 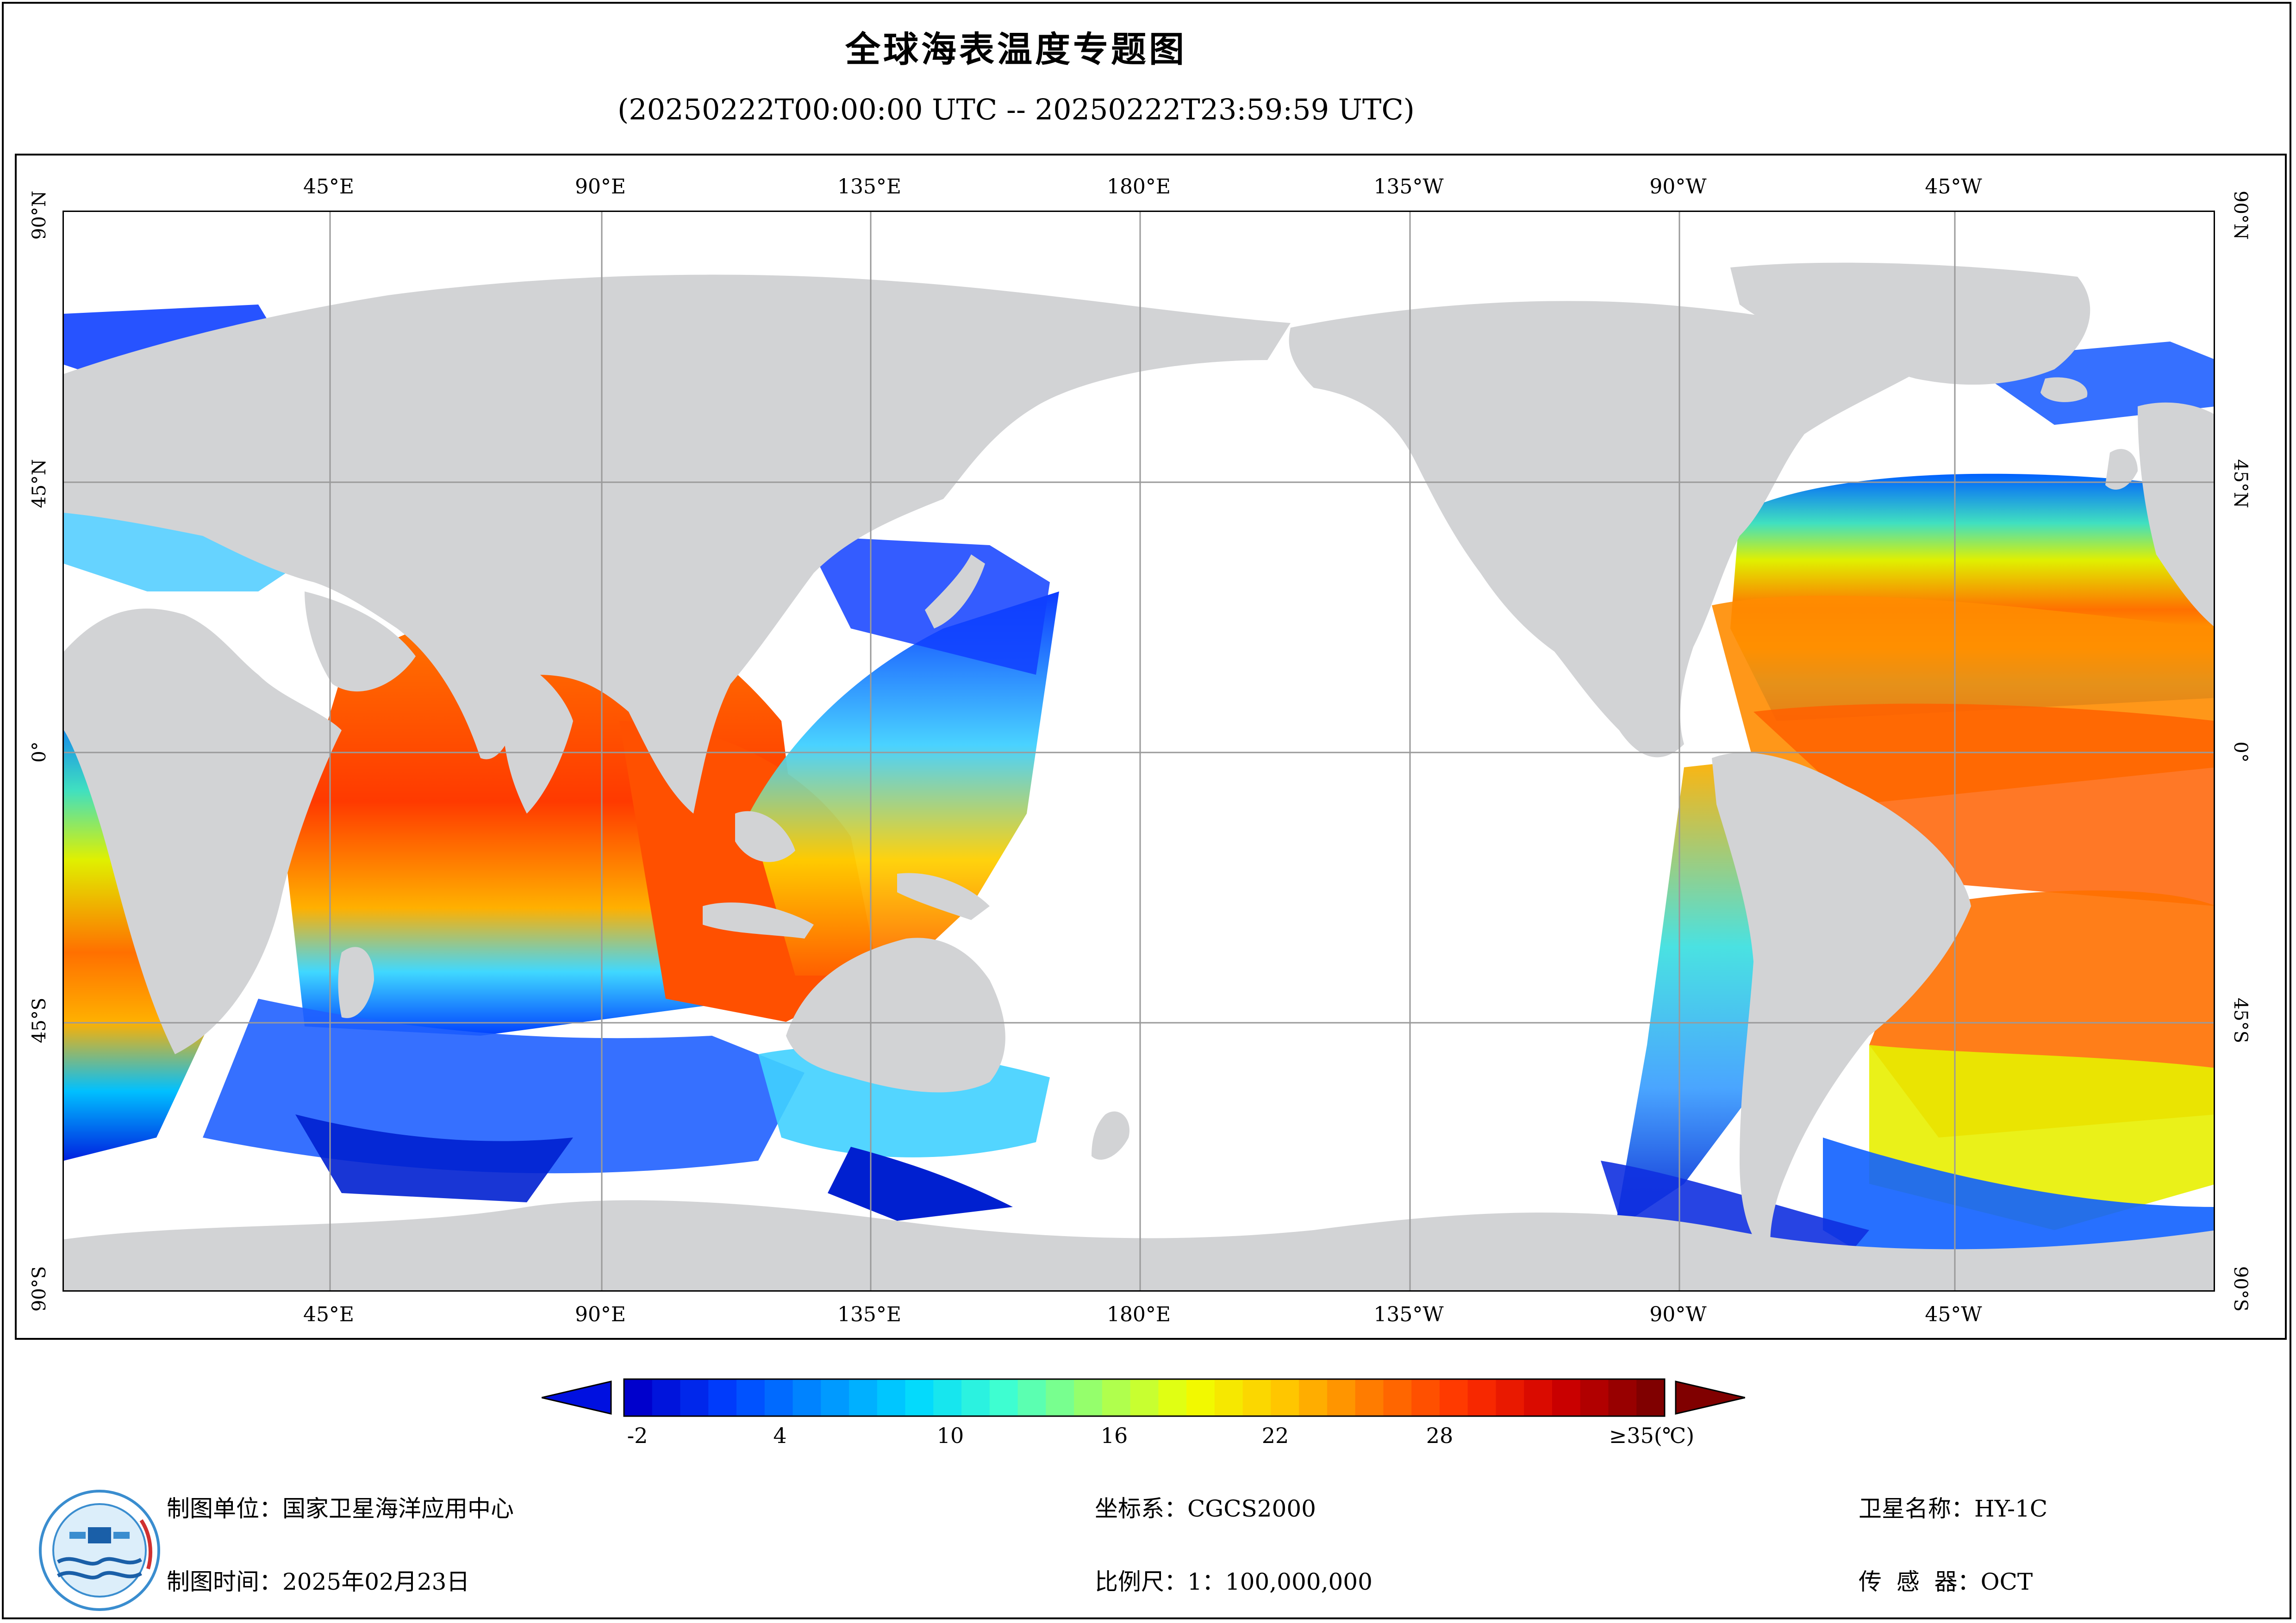 What do you see at coordinates (869, 187) in the screenshot?
I see `lon-label-top-135e: 135°E` at bounding box center [869, 187].